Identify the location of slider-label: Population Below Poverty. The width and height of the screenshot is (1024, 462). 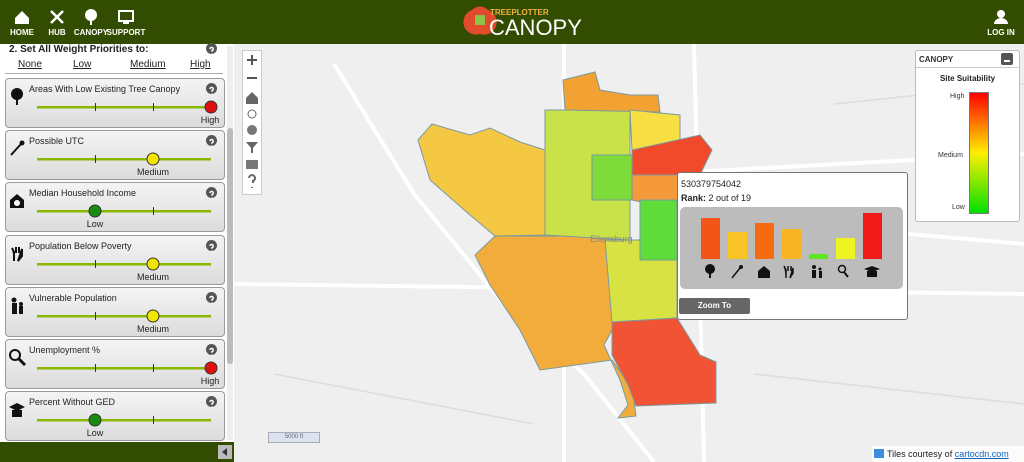
(80, 245).